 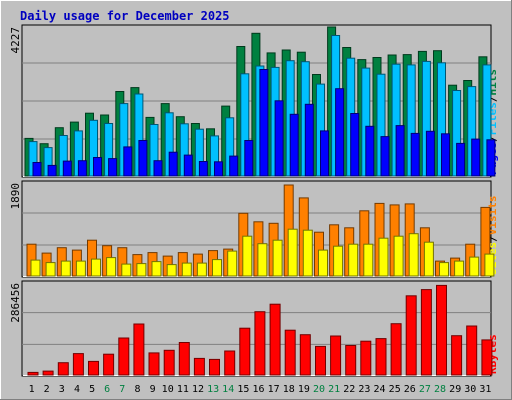 I want to click on day-label: 19, so click(x=304, y=389).